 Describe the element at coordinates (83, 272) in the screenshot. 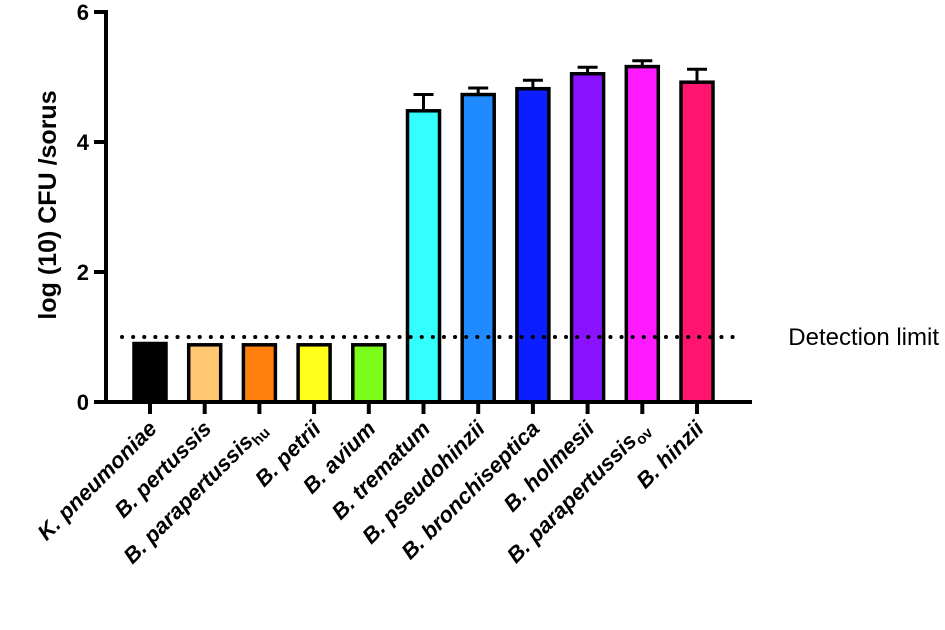

I see `y-tick-label: 2` at that location.